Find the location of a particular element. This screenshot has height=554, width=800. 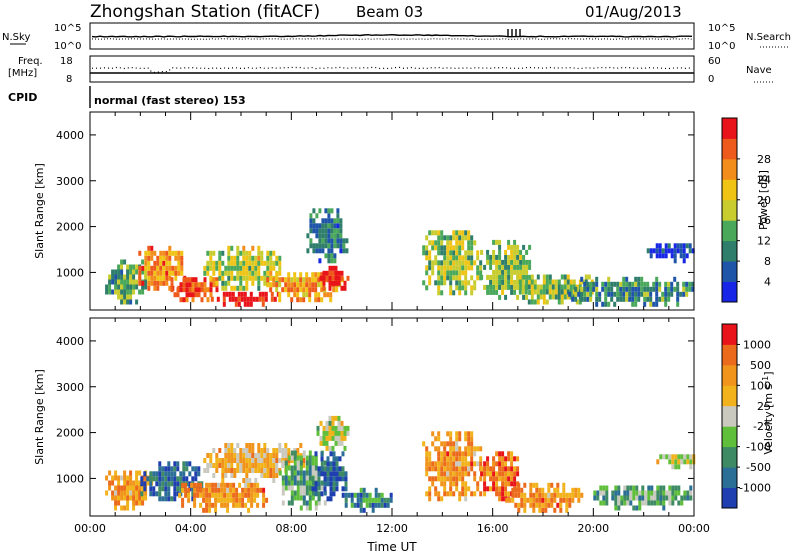

cpid-label: CPID is located at coordinates (22, 97).